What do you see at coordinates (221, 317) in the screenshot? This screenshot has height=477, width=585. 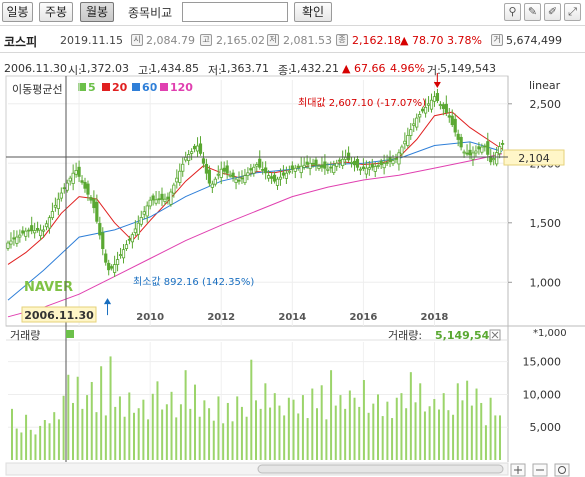 I see `time-tick-label: 2012` at bounding box center [221, 317].